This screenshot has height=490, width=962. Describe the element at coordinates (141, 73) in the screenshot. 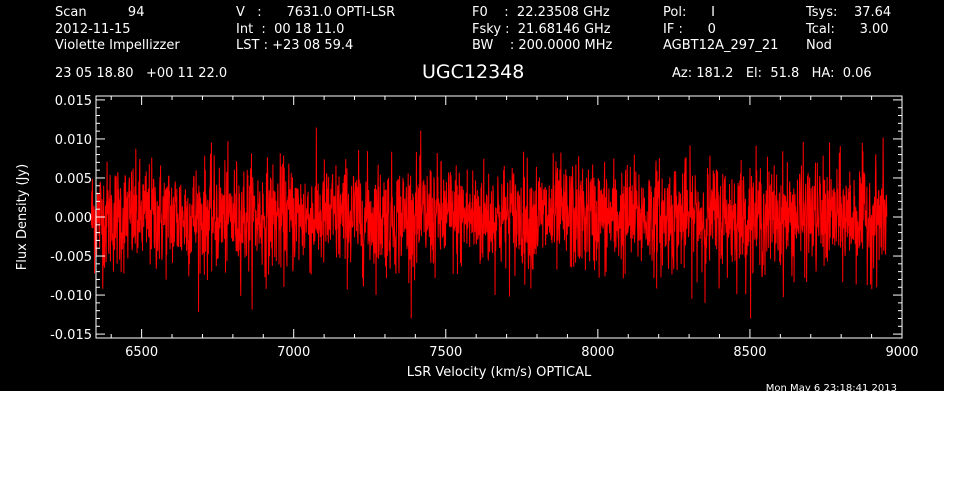

I see `source-coordinates: 23 05 18.80 +00 11 22.0` at that location.